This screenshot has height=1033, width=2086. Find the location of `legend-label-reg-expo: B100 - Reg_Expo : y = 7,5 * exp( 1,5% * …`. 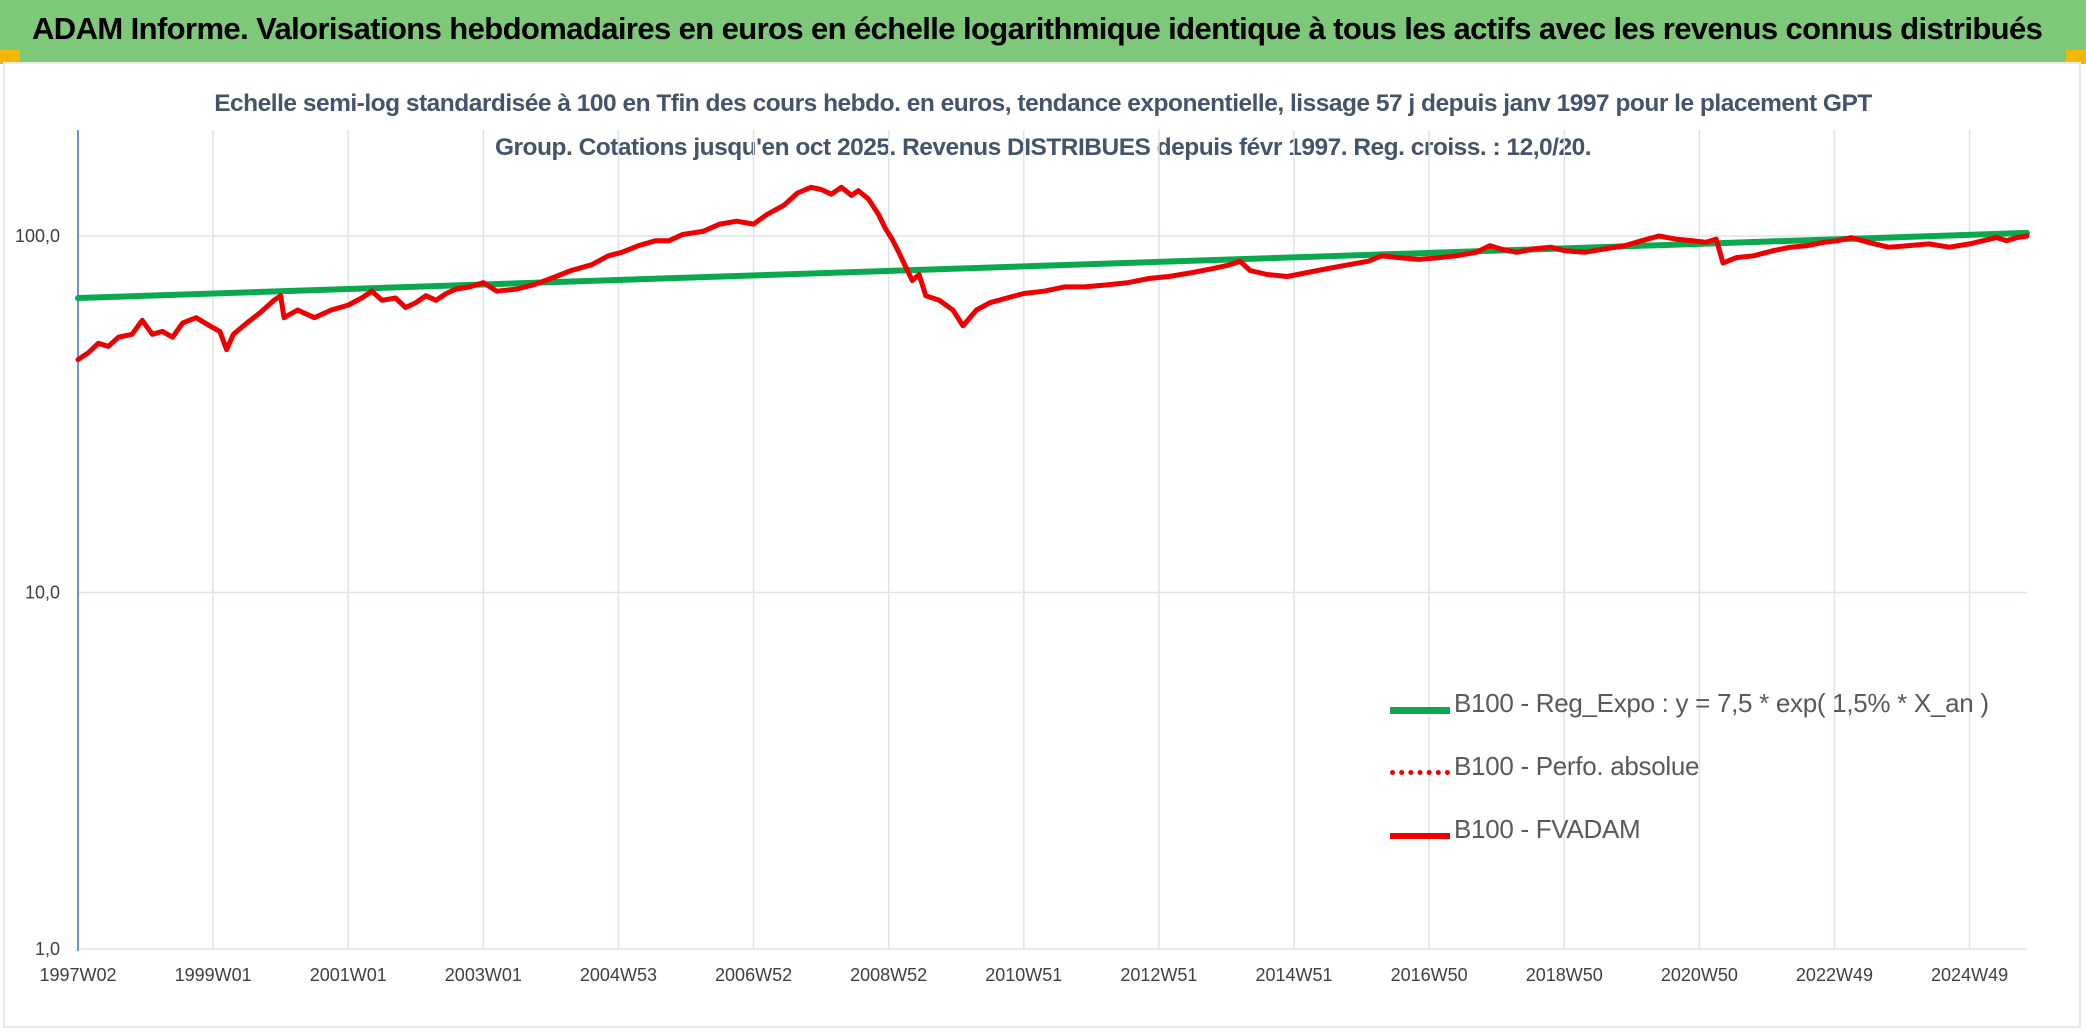

legend-label-reg-expo: B100 - Reg_Expo : y = 7,5 * exp( 1,5% * … is located at coordinates (1721, 703).